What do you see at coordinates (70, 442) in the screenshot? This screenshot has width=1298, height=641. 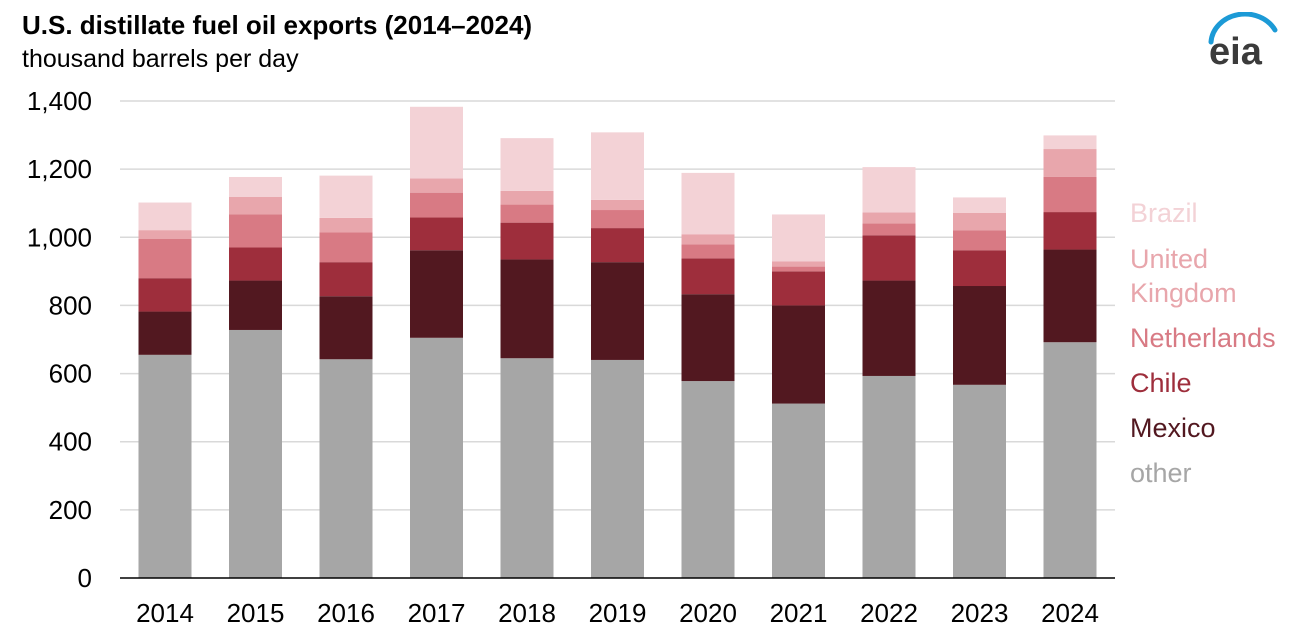 I see `y-tick-label: 400` at bounding box center [70, 442].